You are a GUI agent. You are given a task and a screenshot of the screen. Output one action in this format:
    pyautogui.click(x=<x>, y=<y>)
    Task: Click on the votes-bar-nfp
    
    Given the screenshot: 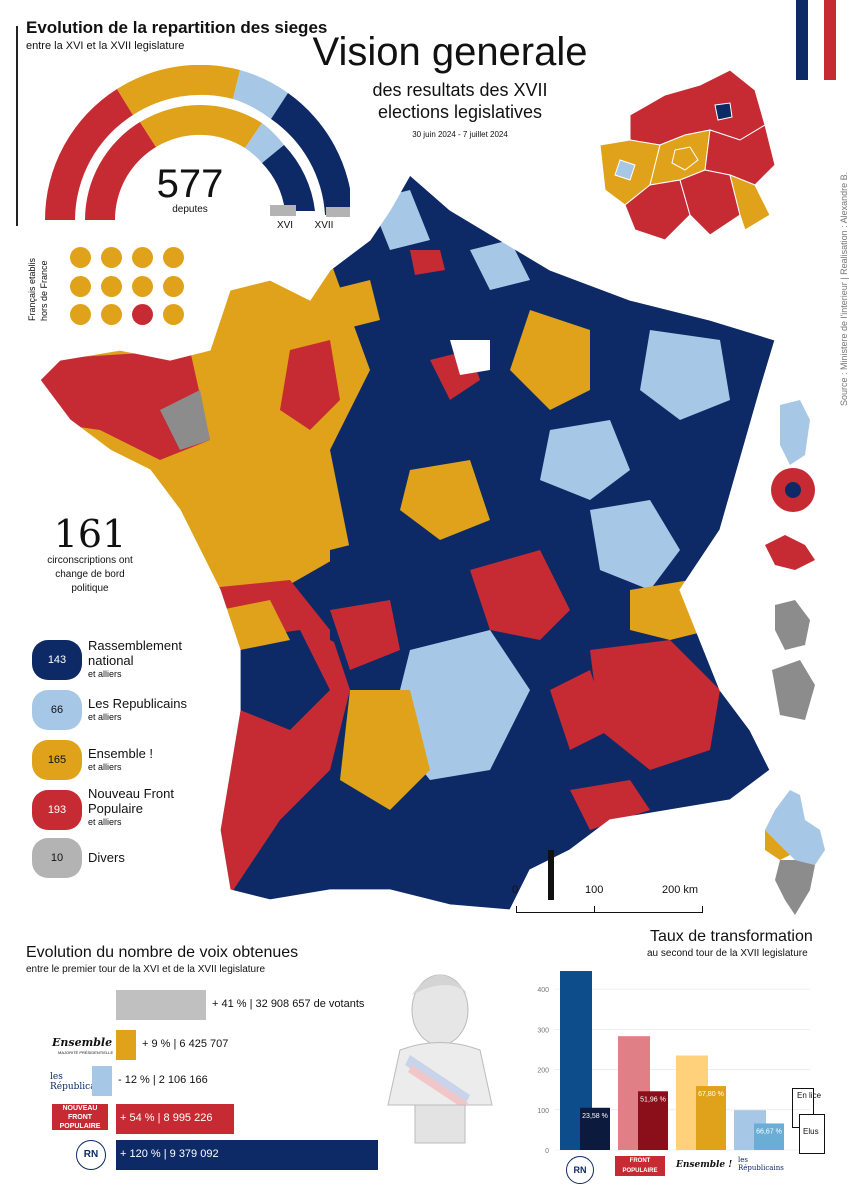 What is the action you would take?
    pyautogui.click(x=175, y=1119)
    